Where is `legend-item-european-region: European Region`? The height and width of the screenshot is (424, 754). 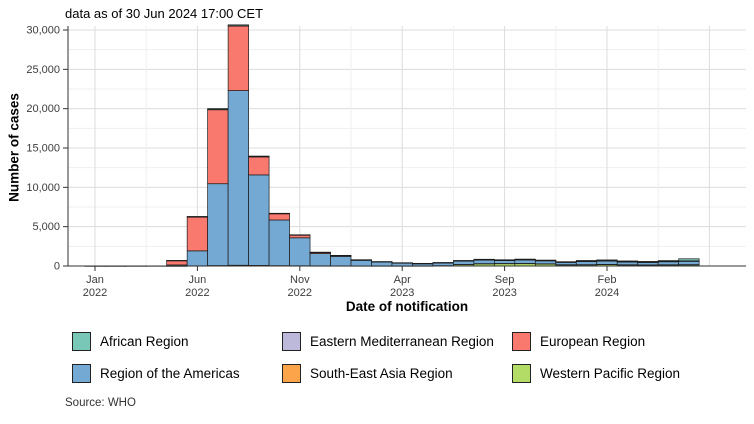 legend-item-european-region: European Region is located at coordinates (596, 341).